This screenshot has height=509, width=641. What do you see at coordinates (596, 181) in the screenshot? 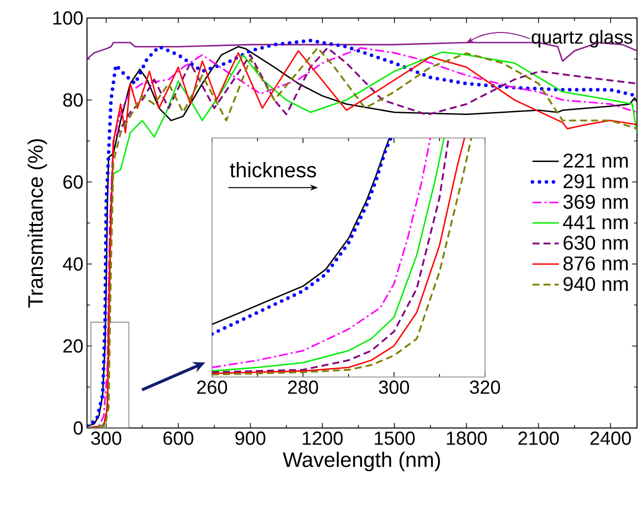
I see `legend-label: 291 nm` at bounding box center [596, 181].